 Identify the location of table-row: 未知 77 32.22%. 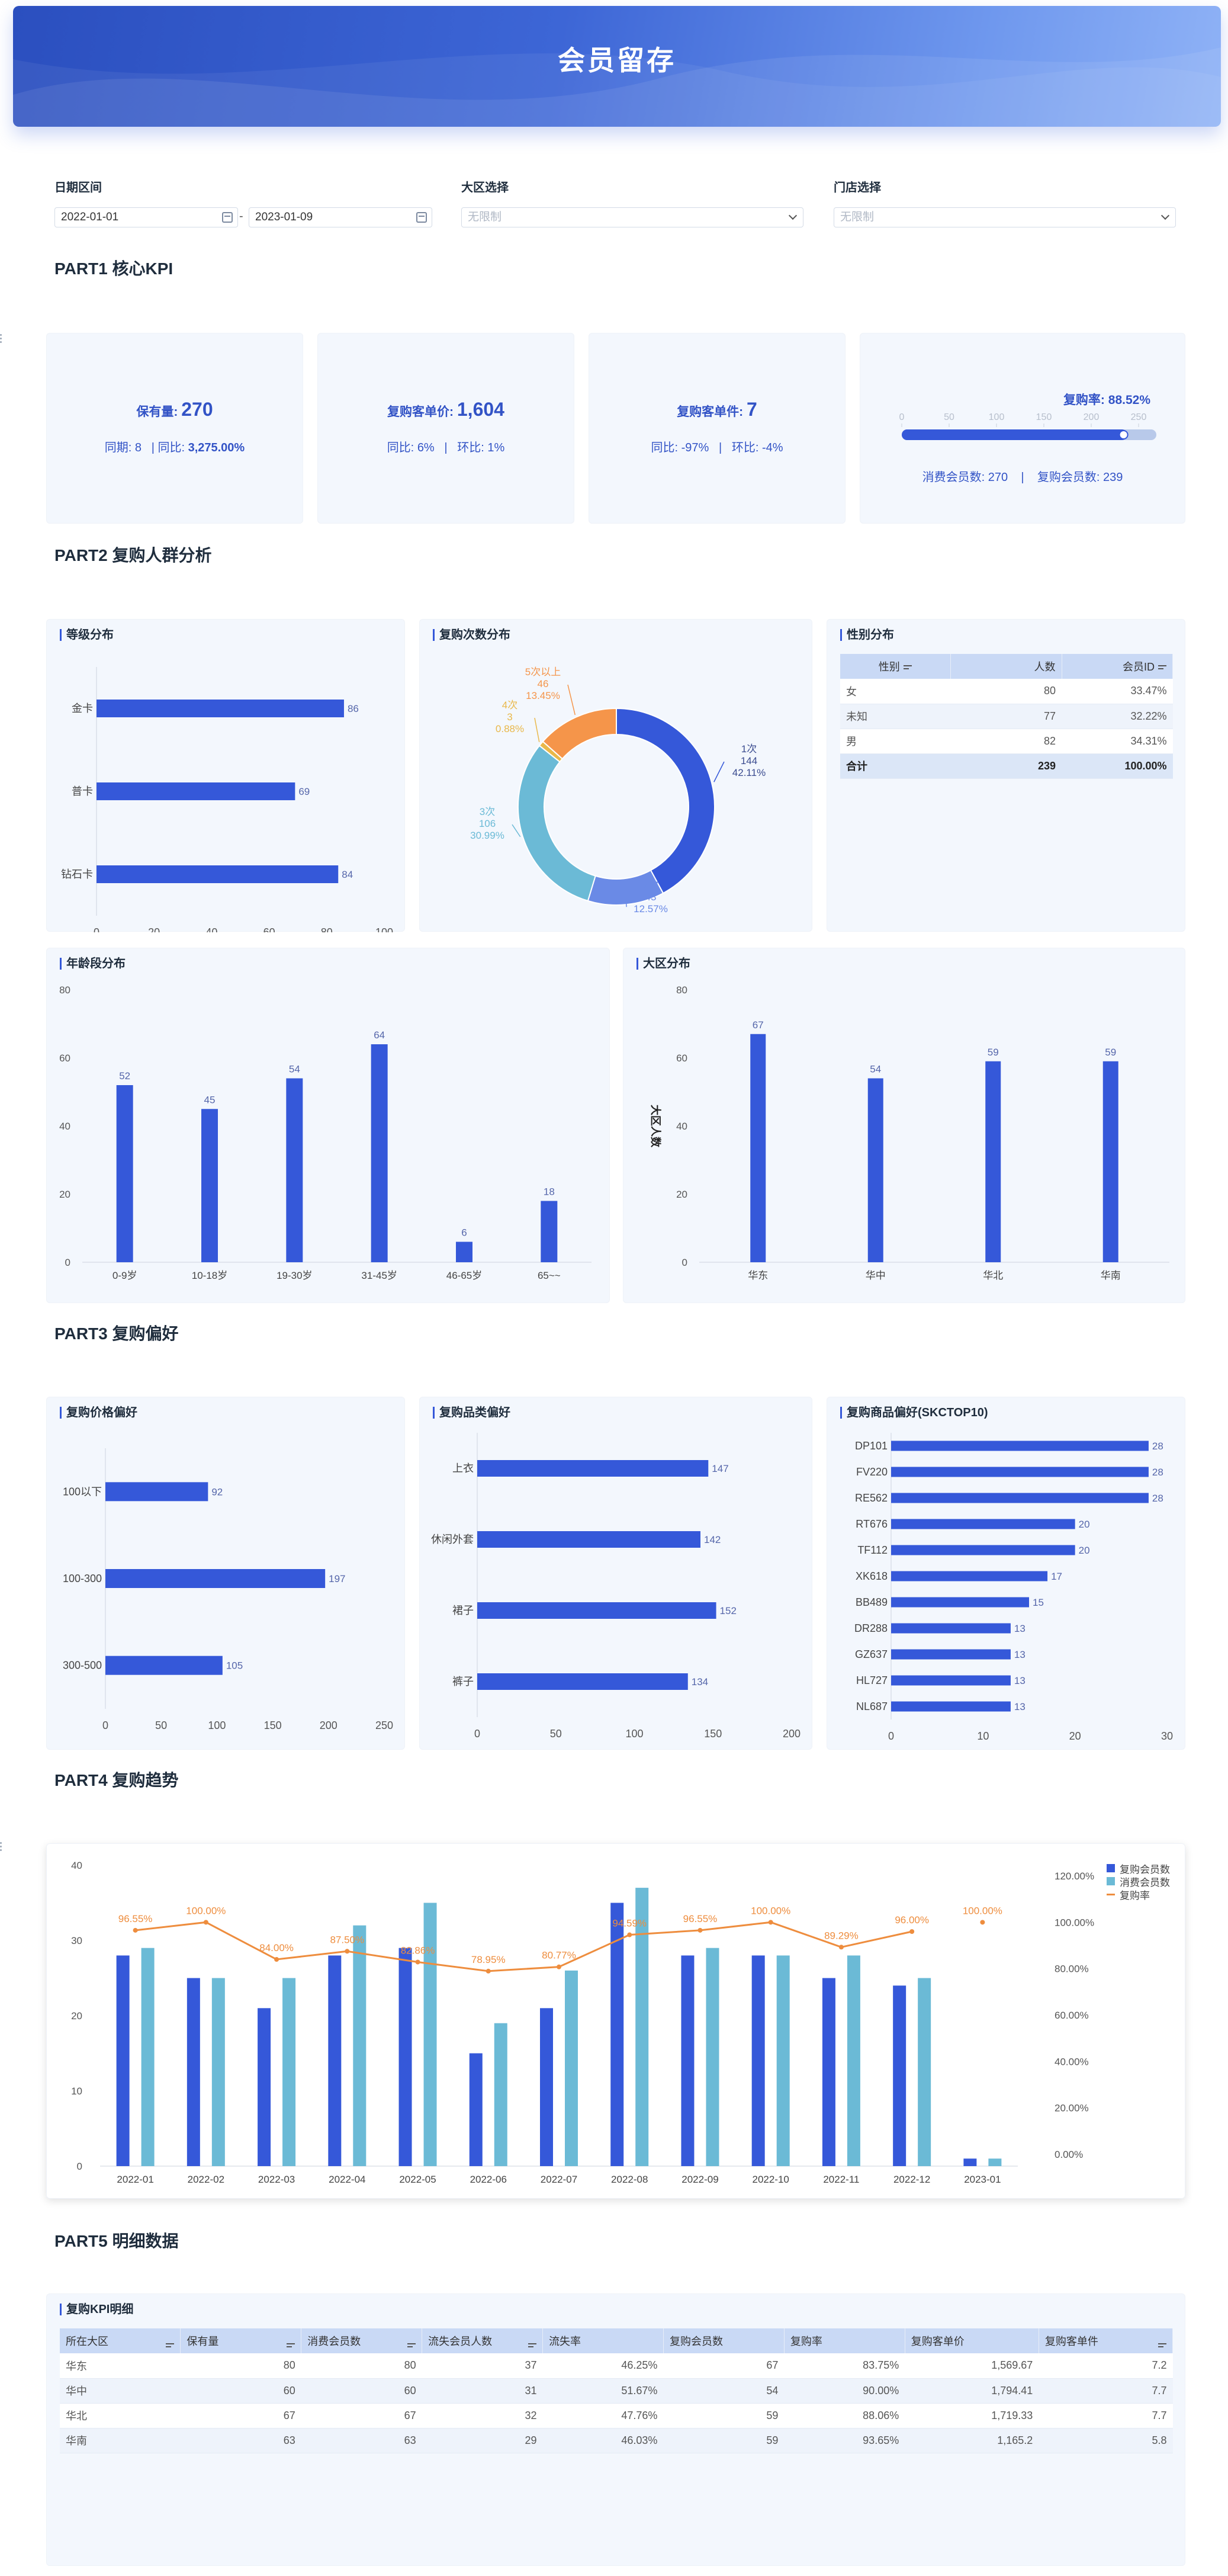
(1006, 716).